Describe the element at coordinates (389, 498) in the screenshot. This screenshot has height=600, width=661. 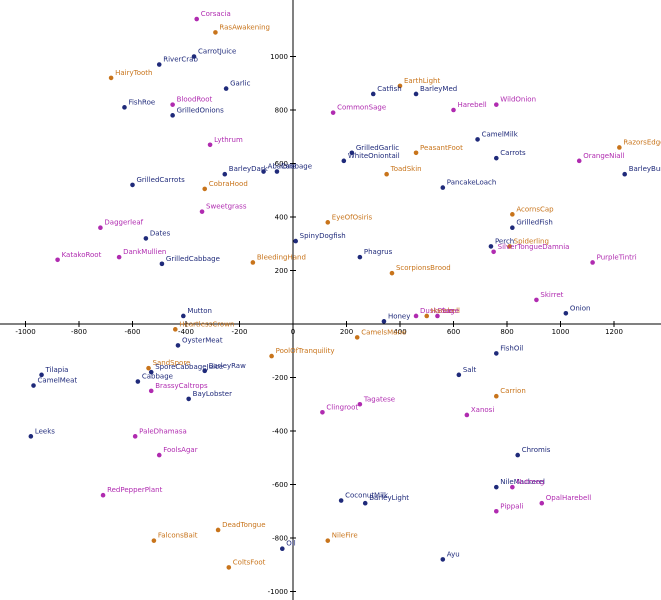
I see `point-label: BarleyLight` at that location.